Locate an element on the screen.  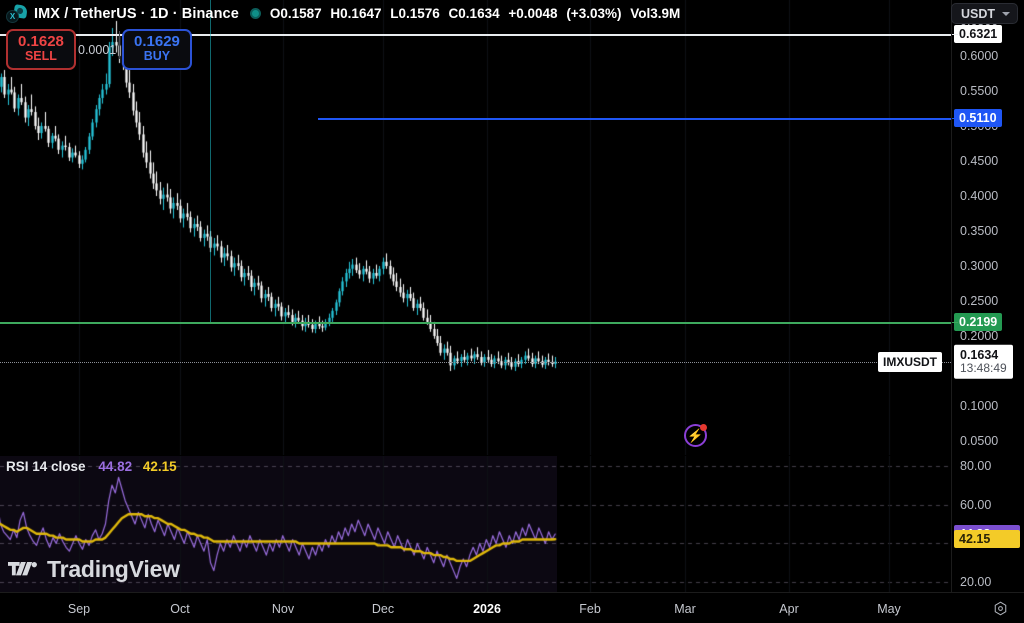
support-line-green is located at coordinates (475, 323).